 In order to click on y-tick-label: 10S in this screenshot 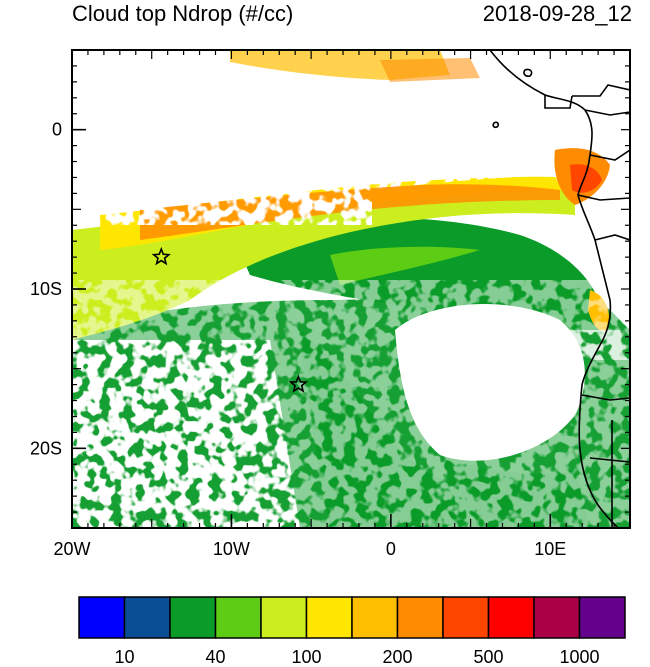, I will do `click(46, 289)`.